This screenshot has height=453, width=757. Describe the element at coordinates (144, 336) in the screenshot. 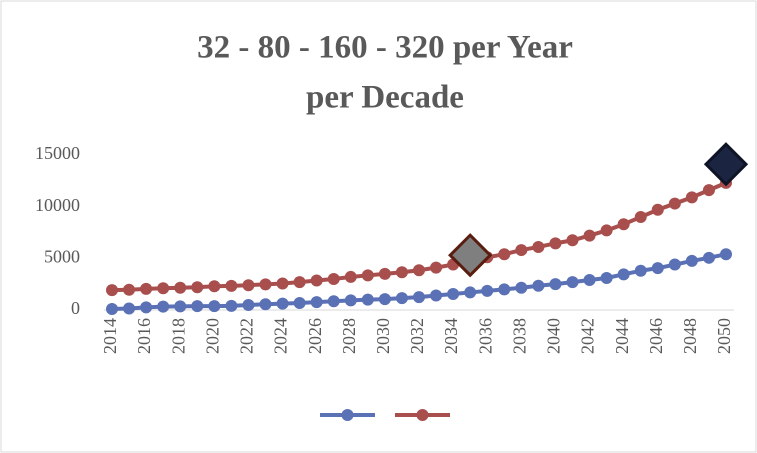

I see `x-tick-label: 2016` at that location.